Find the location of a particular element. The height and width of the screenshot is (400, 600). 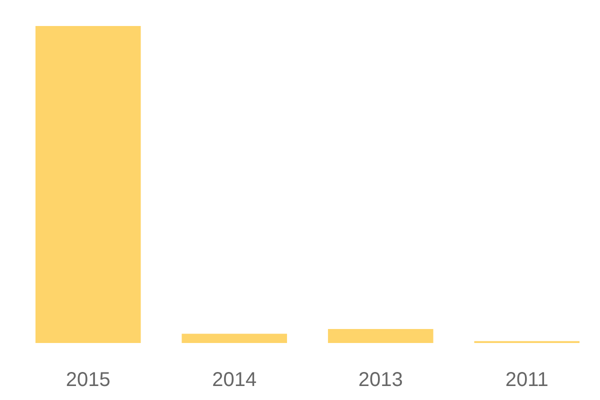

x-tick-label: 2015 is located at coordinates (88, 380).